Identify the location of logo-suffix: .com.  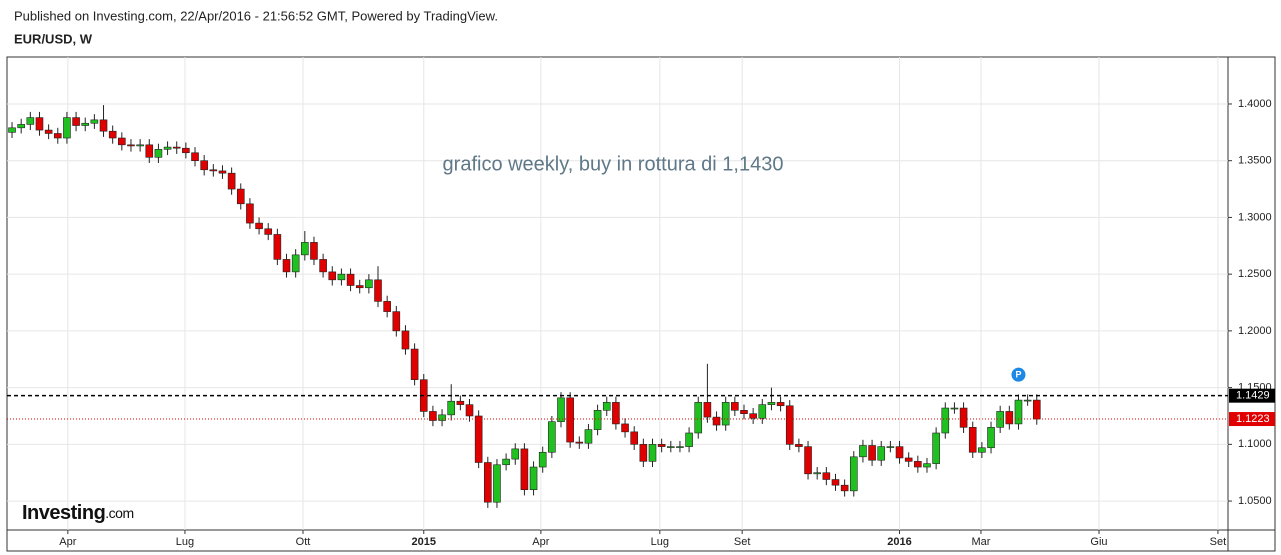
(119, 513).